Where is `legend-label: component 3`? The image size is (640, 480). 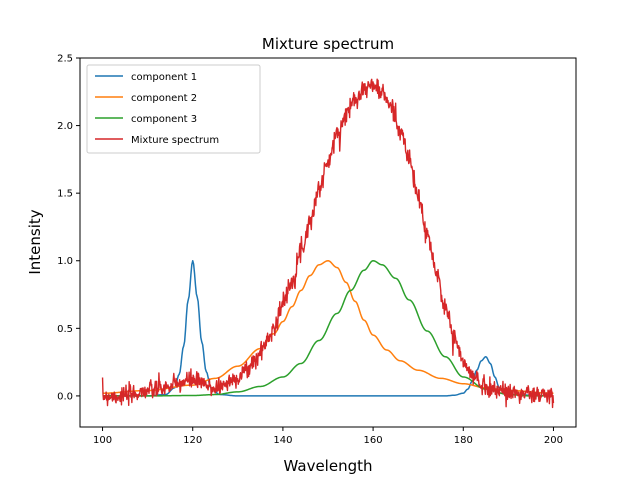 legend-label: component 3 is located at coordinates (164, 119).